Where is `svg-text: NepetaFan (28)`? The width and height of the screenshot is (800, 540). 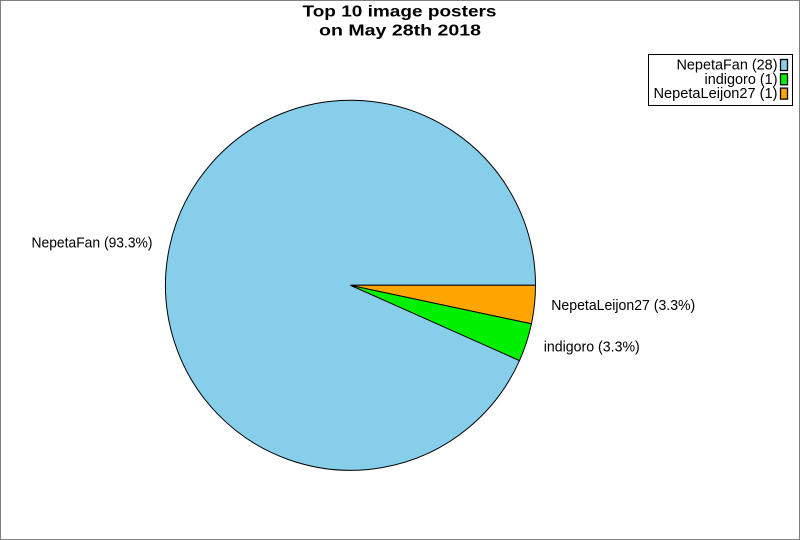 svg-text: NepetaFan (28) is located at coordinates (727, 66).